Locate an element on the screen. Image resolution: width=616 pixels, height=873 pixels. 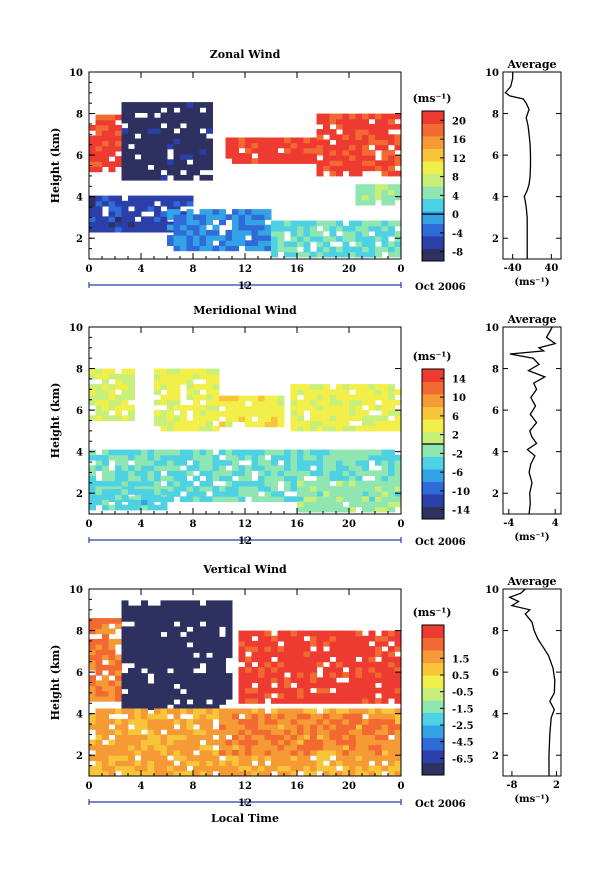
colorbar-tick-label: 1.5 is located at coordinates (460, 659).